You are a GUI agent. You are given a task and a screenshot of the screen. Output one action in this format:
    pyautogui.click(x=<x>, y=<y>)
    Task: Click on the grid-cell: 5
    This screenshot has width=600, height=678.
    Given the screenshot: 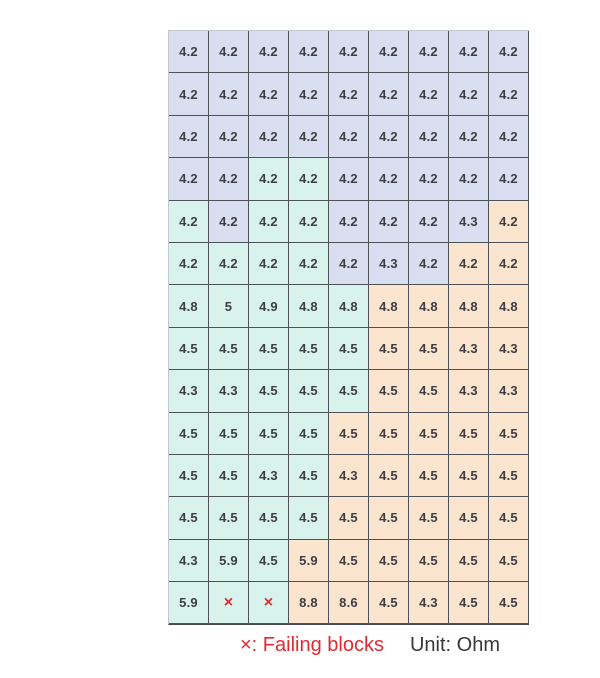 What is the action you would take?
    pyautogui.click(x=229, y=306)
    